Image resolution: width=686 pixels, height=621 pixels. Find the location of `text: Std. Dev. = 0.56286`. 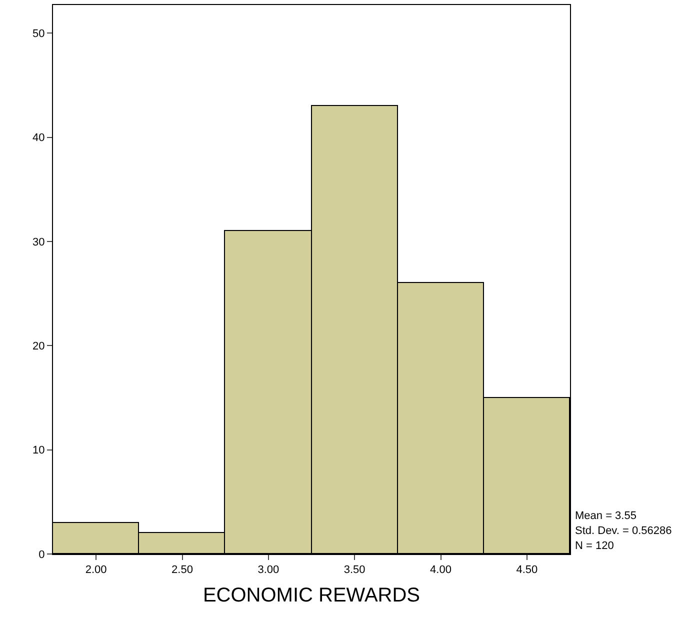

text: Std. Dev. = 0.56286 is located at coordinates (623, 531).